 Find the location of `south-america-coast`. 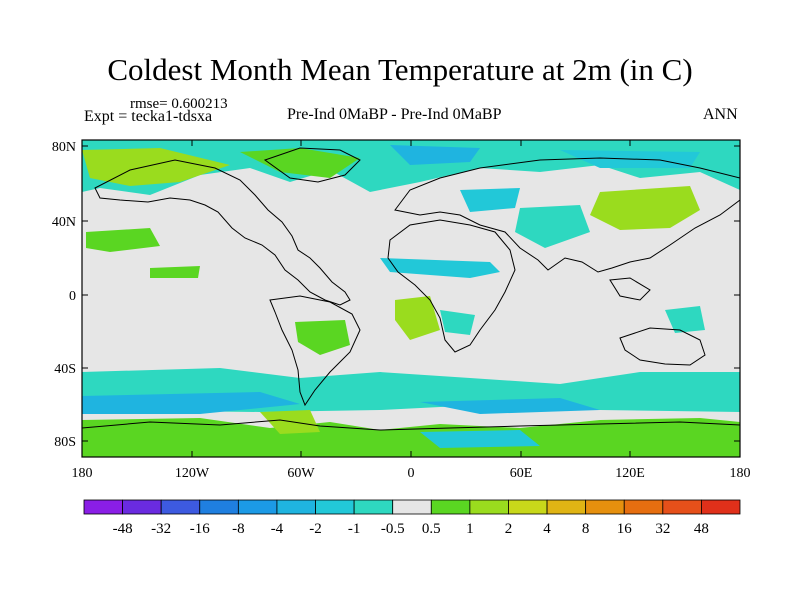

south-america-coast is located at coordinates (315, 351).